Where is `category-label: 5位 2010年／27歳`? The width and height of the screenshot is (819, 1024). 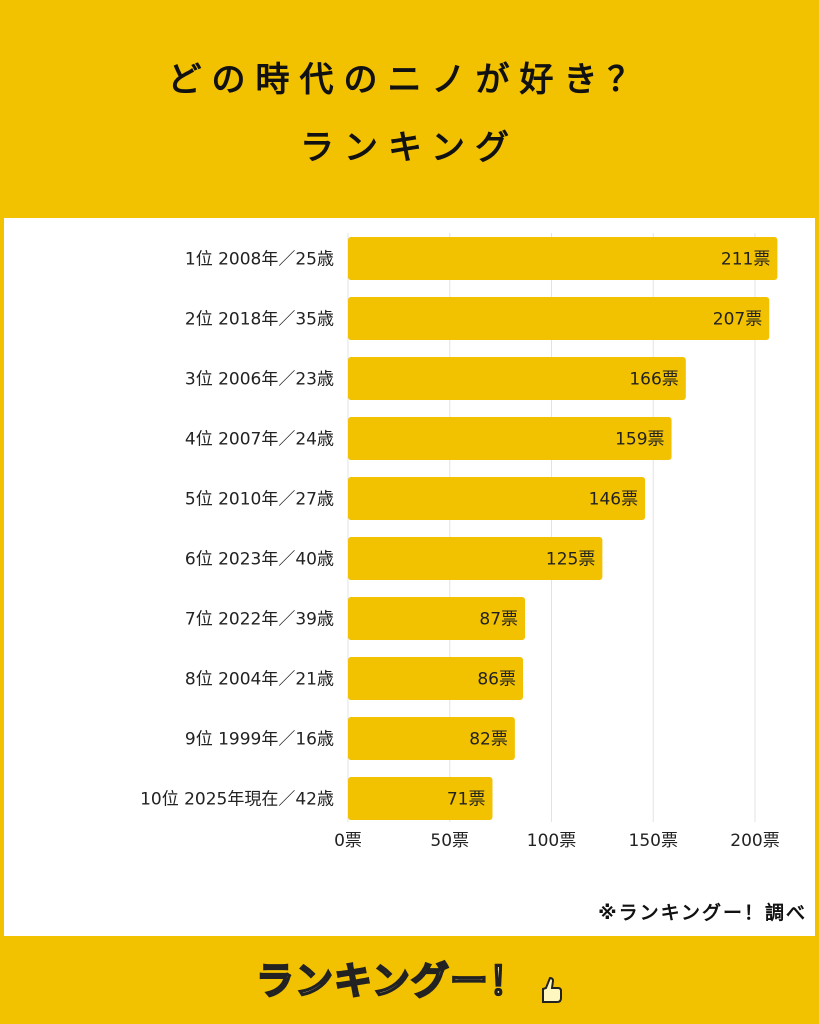 category-label: 5位 2010年／27歳 is located at coordinates (259, 500).